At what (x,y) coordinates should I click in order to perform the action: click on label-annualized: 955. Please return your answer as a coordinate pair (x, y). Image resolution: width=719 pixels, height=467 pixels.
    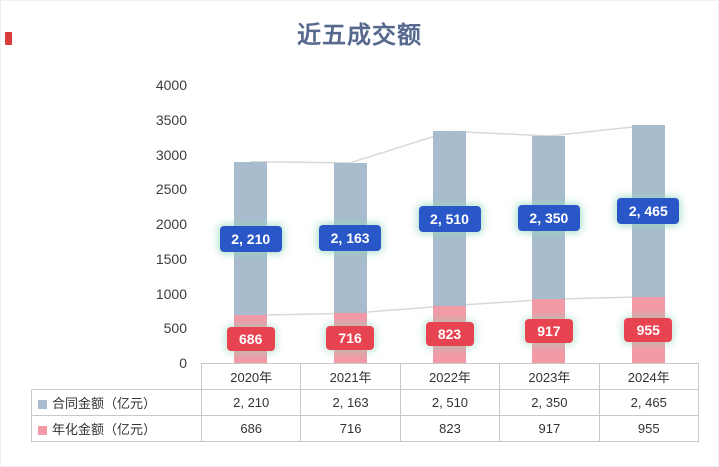
    Looking at the image, I should click on (648, 329).